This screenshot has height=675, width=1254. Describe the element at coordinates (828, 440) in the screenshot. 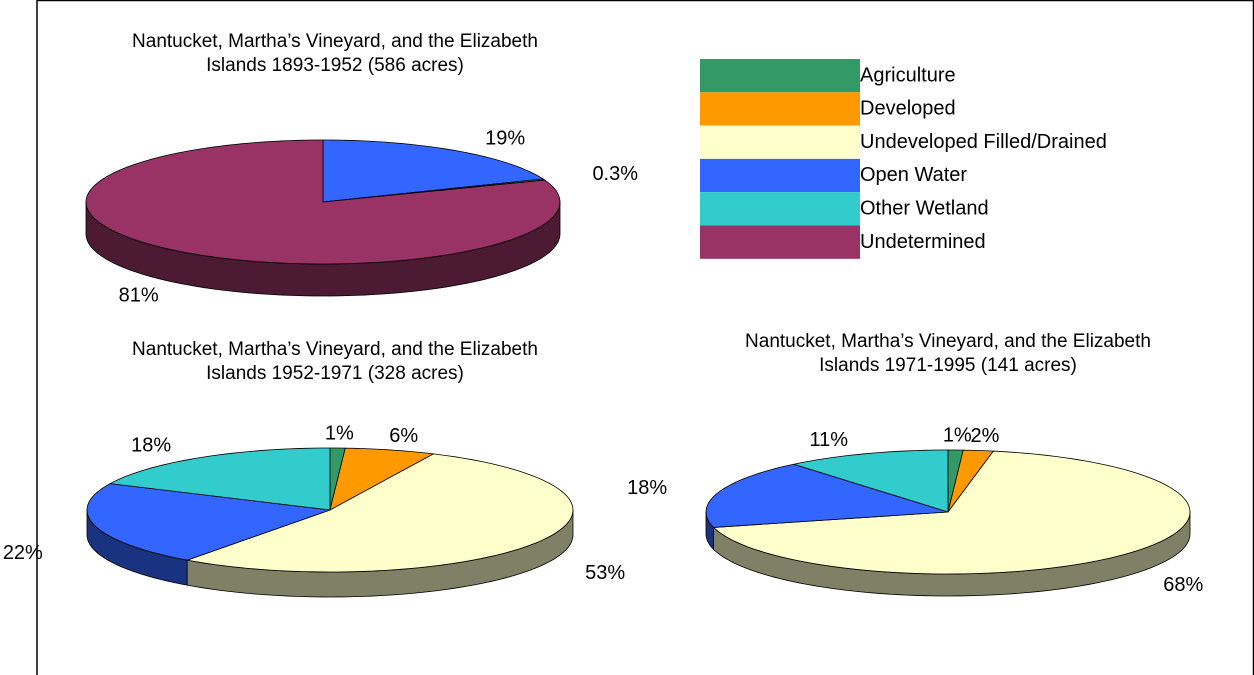

I see `data-label: 11%` at that location.